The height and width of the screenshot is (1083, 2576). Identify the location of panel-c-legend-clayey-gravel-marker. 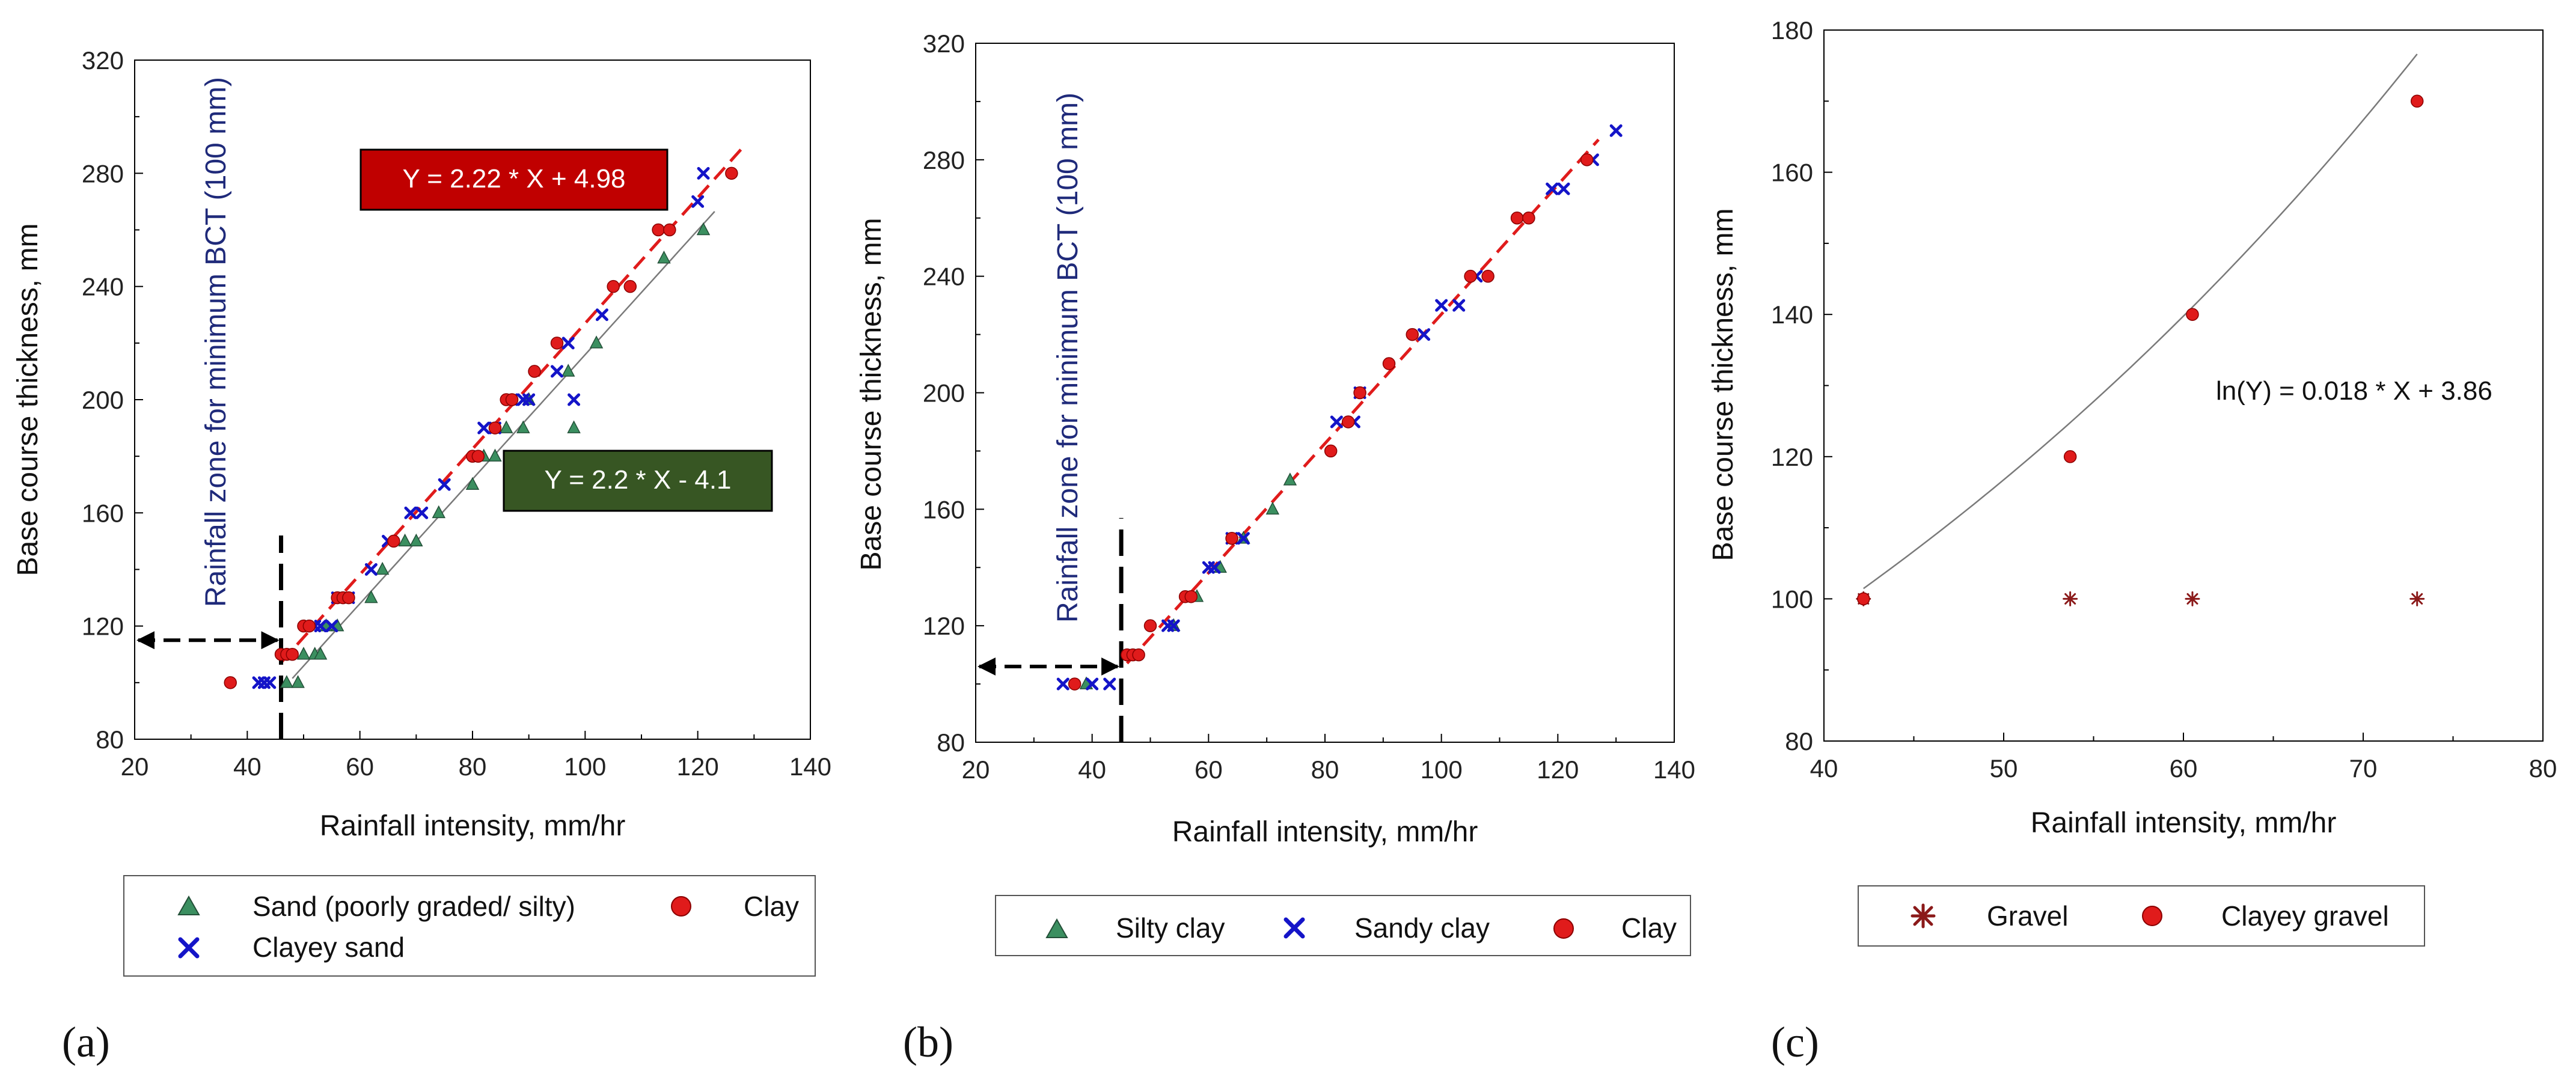
(2152, 916).